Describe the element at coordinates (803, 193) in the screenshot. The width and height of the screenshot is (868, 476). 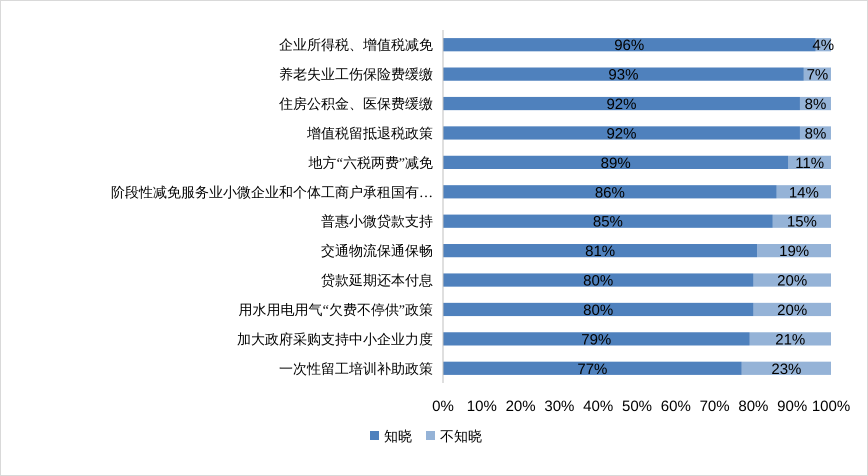
I see `data-label: 14%` at that location.